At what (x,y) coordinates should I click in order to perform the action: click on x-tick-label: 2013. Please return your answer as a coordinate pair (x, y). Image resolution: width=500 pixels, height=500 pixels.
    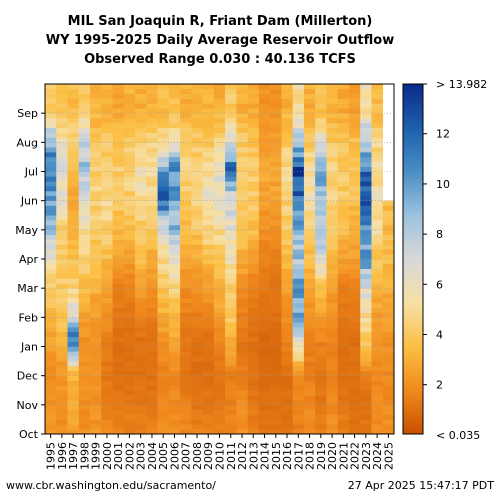
    Looking at the image, I should click on (253, 456).